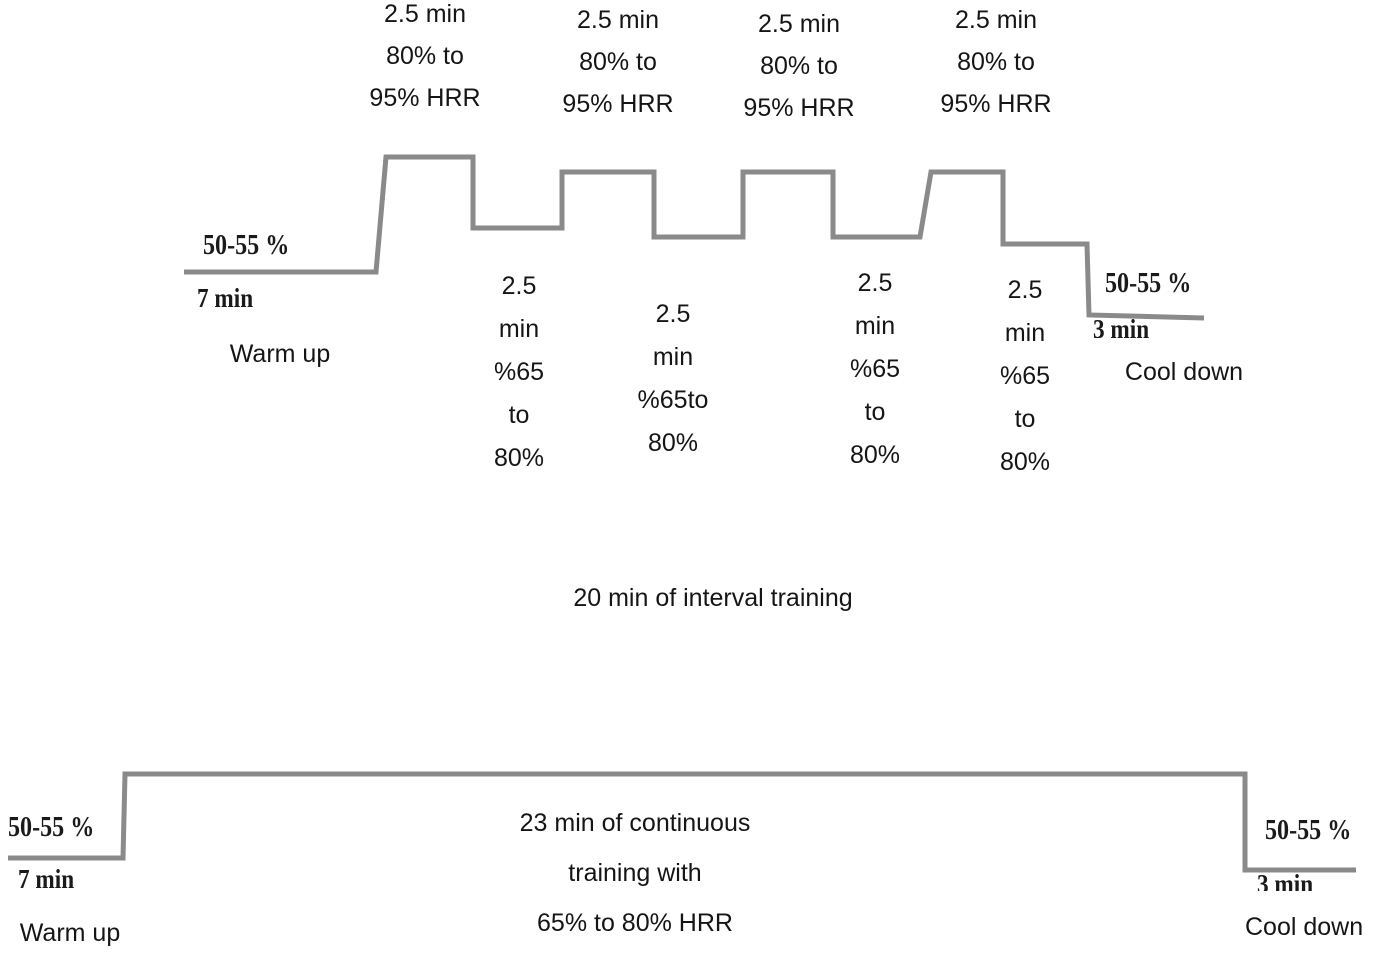 The height and width of the screenshot is (954, 1400). What do you see at coordinates (246, 245) in the screenshot?
I see `interval-warmup-intensity: 50-55 %` at bounding box center [246, 245].